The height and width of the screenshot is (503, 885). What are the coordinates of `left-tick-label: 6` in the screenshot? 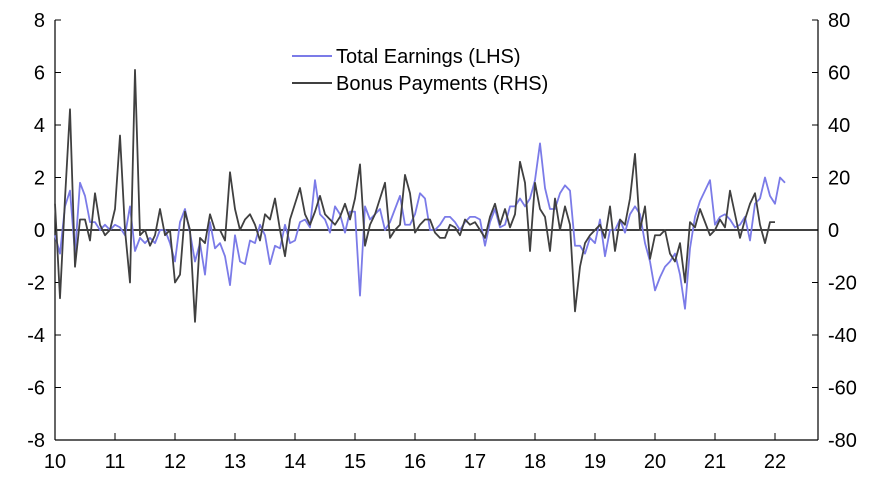 It's located at (39, 74).